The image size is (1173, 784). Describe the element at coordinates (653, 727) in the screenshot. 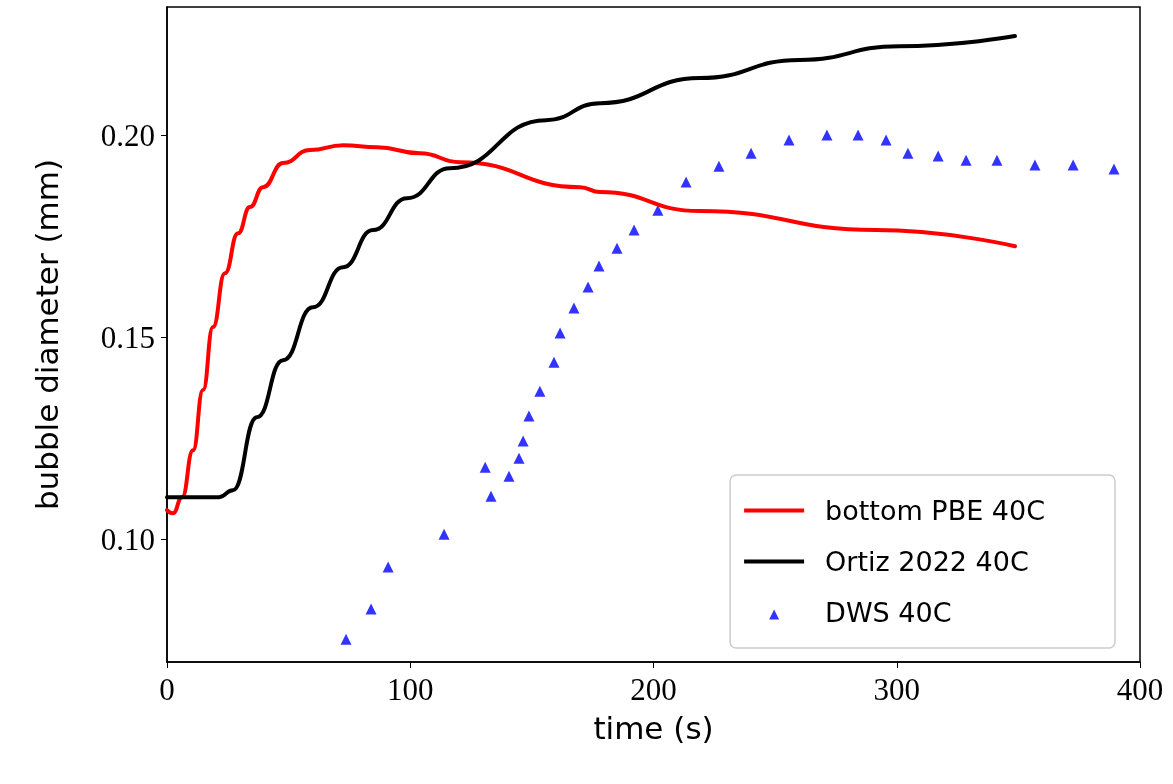

I see `x-axis-title: time (s)` at that location.